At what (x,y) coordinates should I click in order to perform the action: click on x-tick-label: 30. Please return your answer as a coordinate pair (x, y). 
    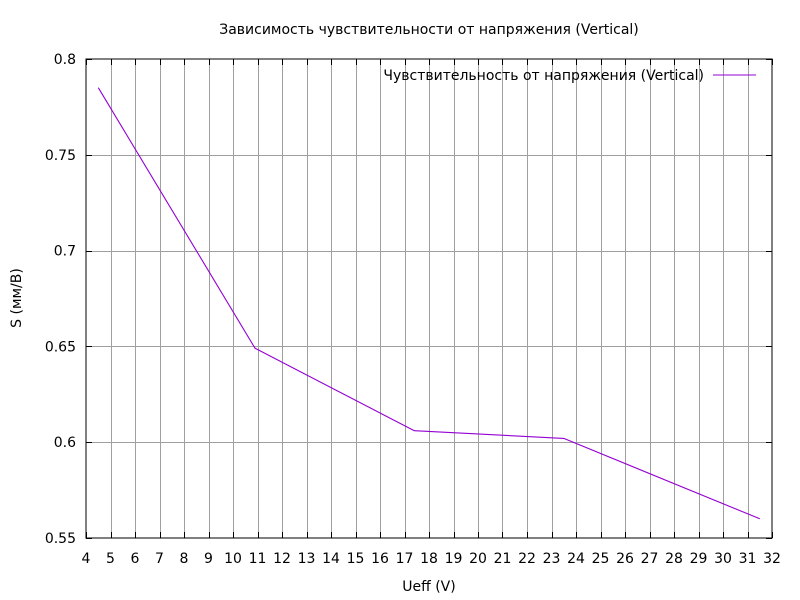
    Looking at the image, I should click on (723, 559).